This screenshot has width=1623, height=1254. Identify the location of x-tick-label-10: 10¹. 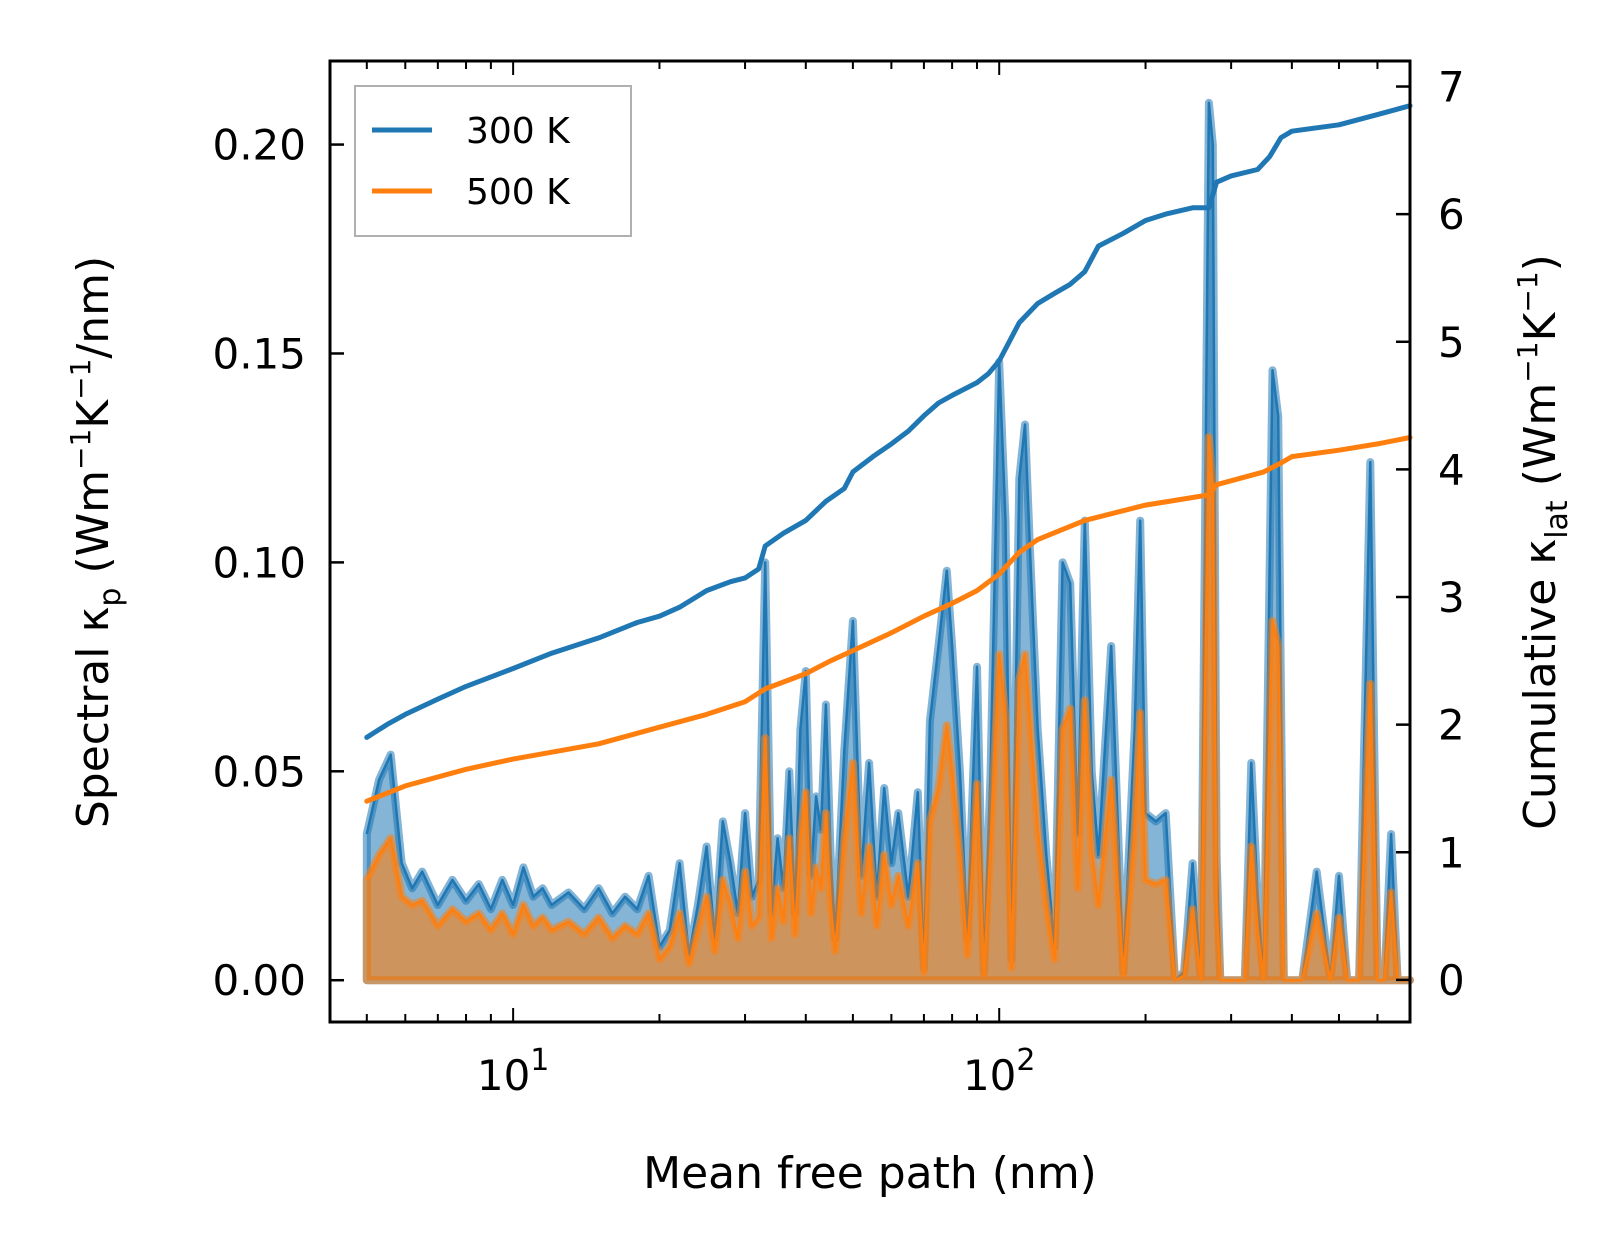
(513, 1071).